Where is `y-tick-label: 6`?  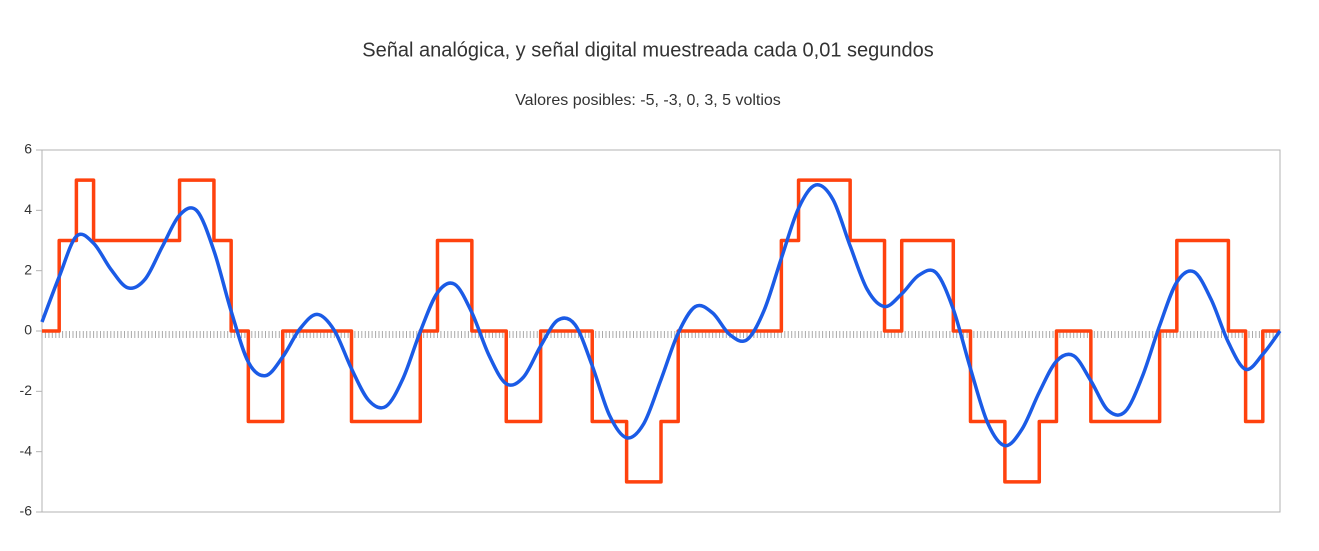 y-tick-label: 6 is located at coordinates (28, 149).